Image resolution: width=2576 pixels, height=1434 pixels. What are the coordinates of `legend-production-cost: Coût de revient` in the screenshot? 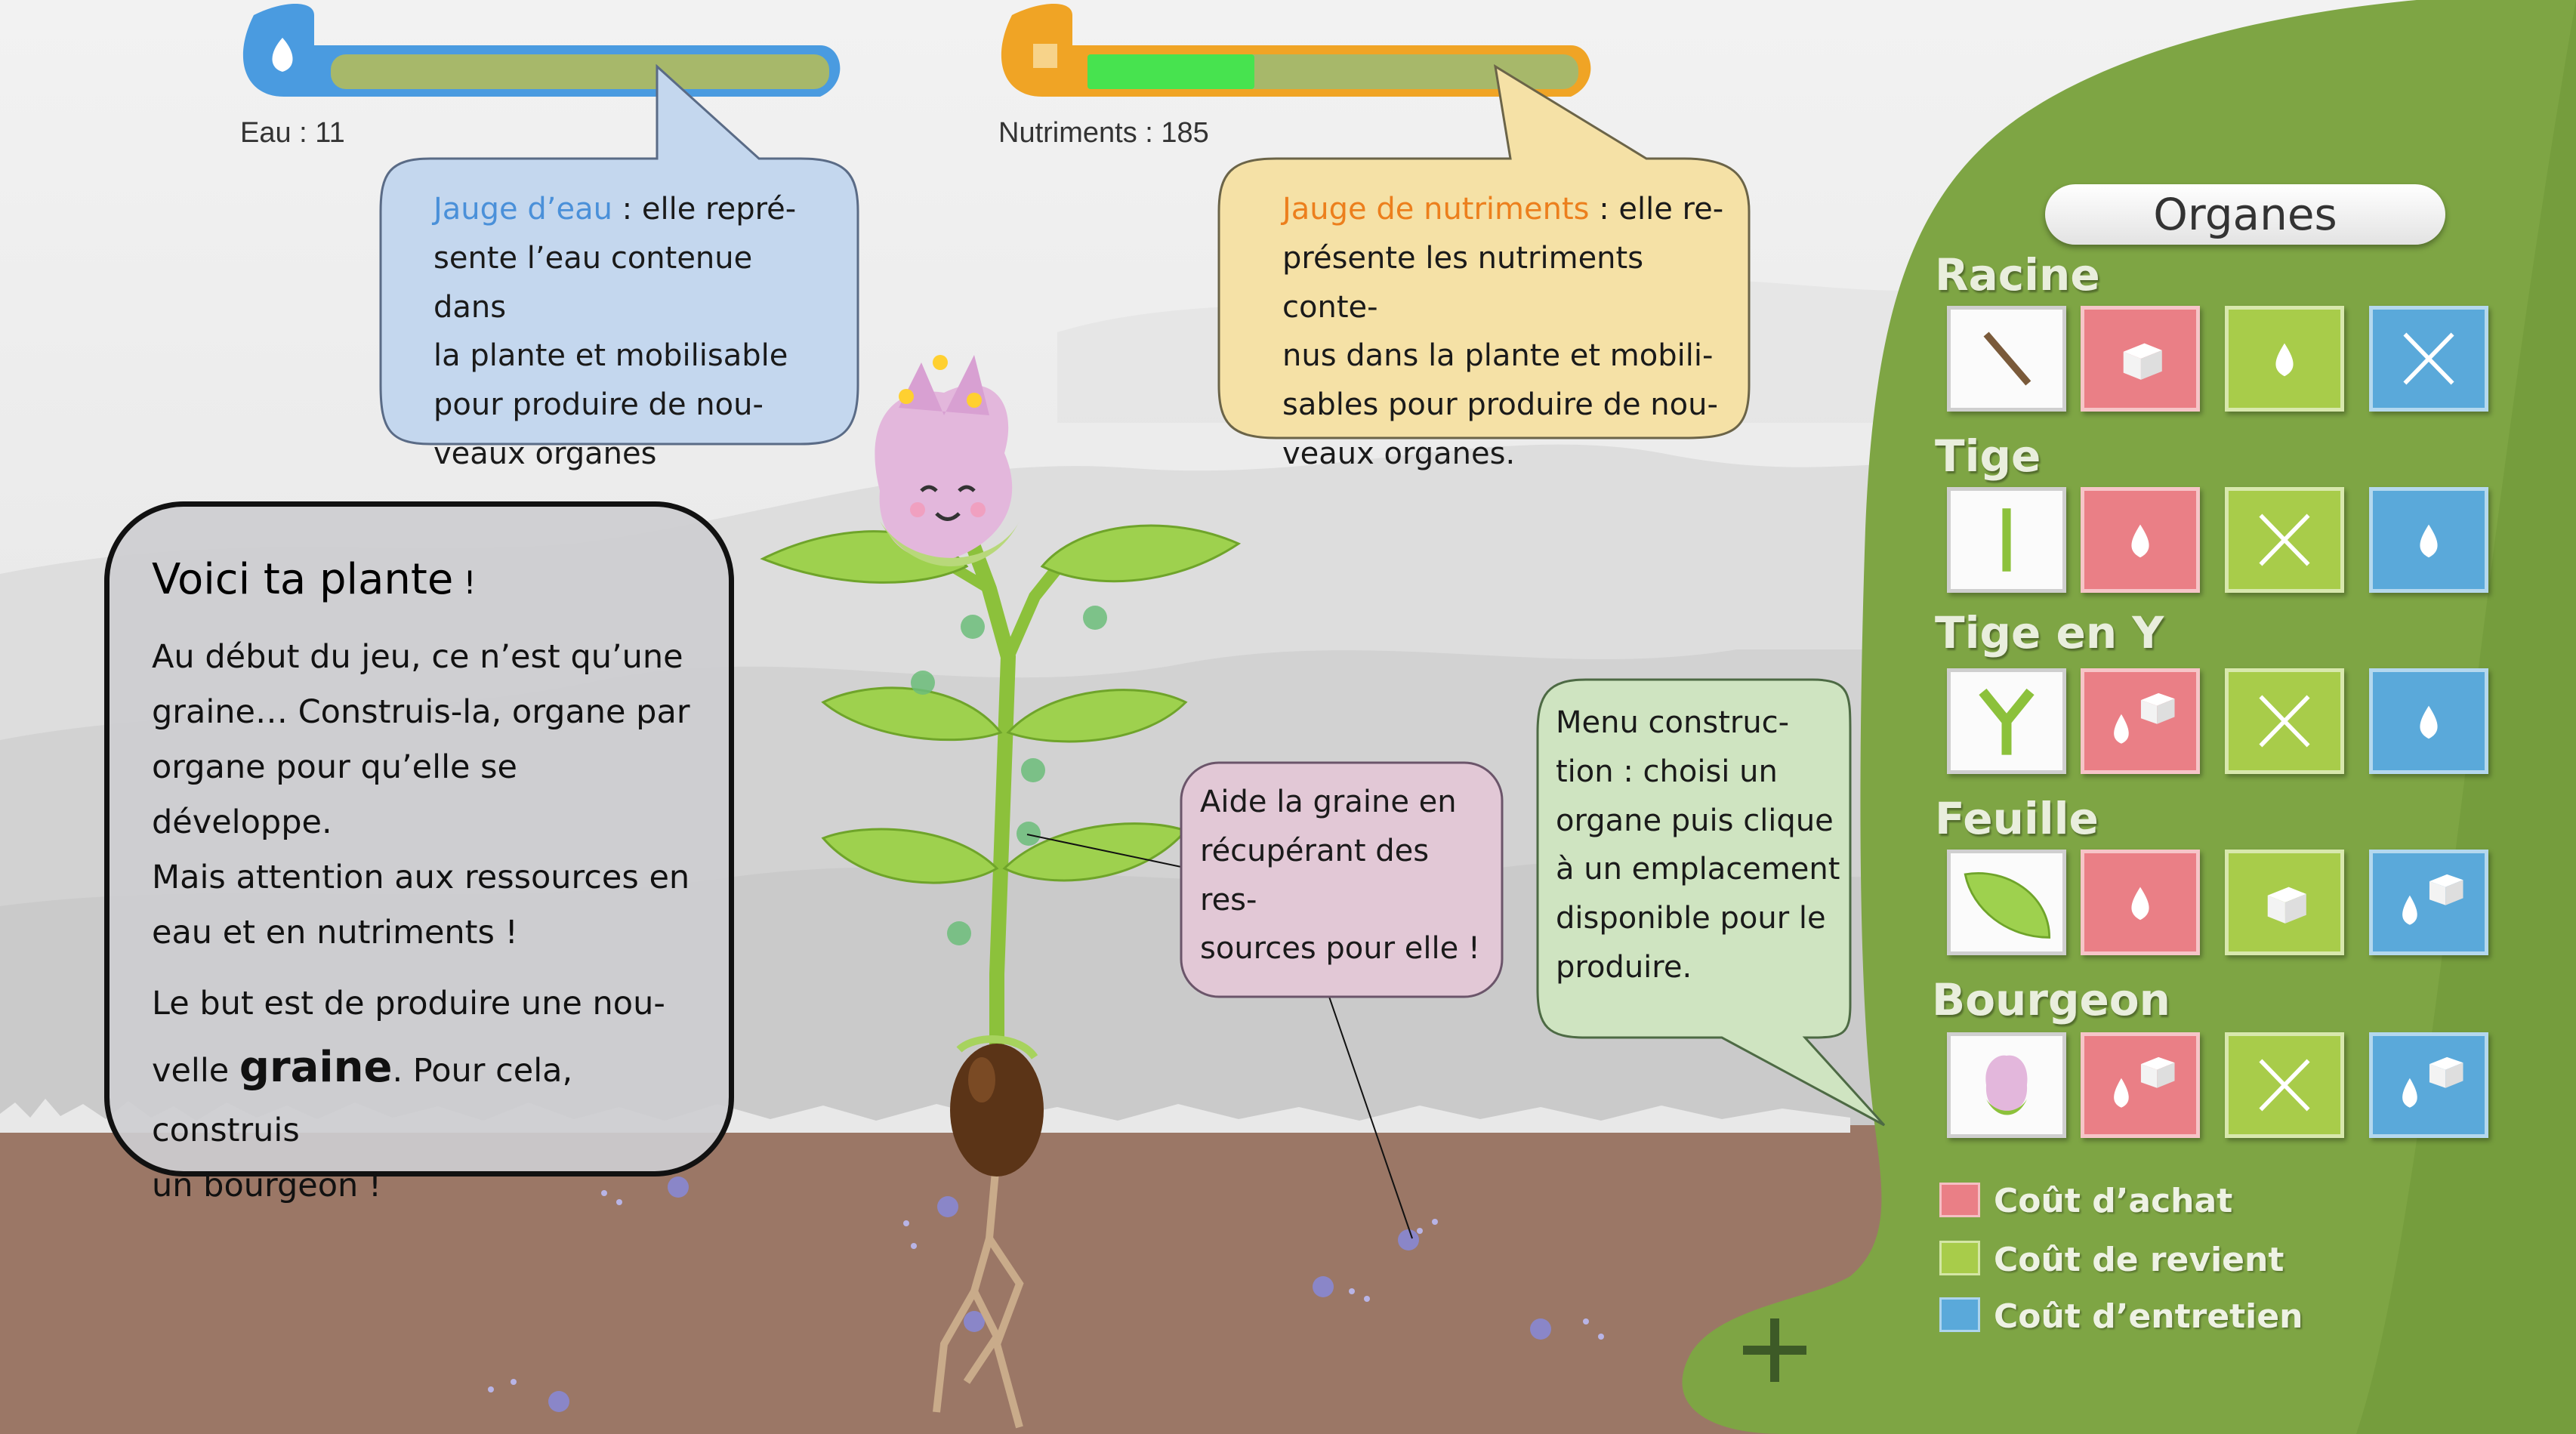 It's located at (2139, 1260).